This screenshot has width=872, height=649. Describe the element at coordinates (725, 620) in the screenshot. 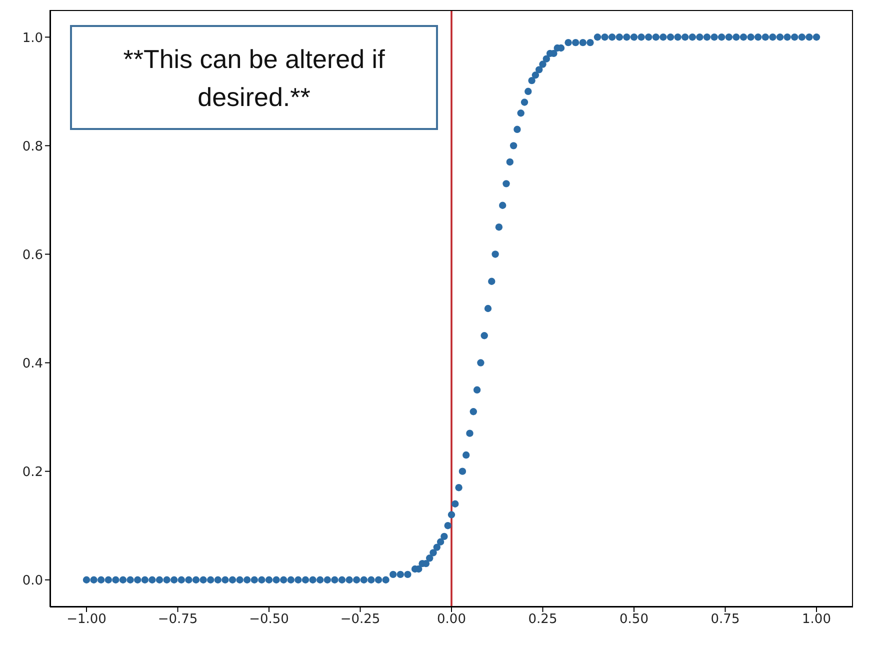

I see `x-tick-label: 0.75` at that location.